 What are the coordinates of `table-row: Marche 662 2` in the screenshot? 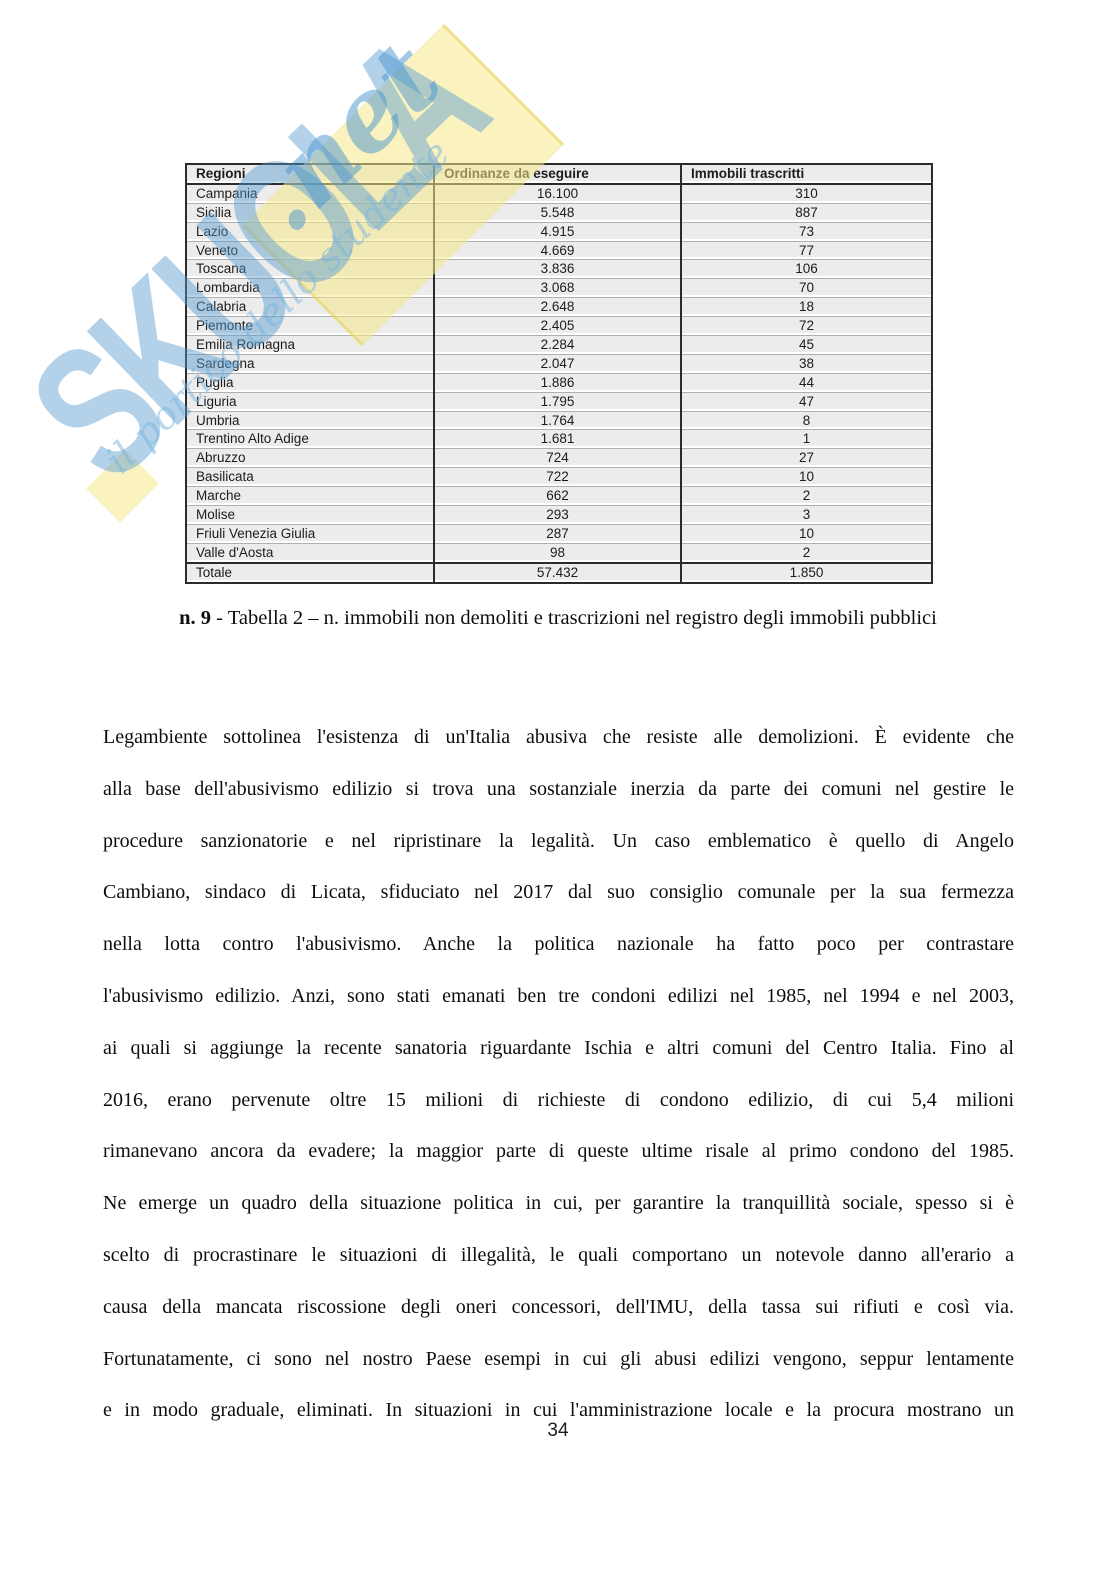 It's located at (559, 496).